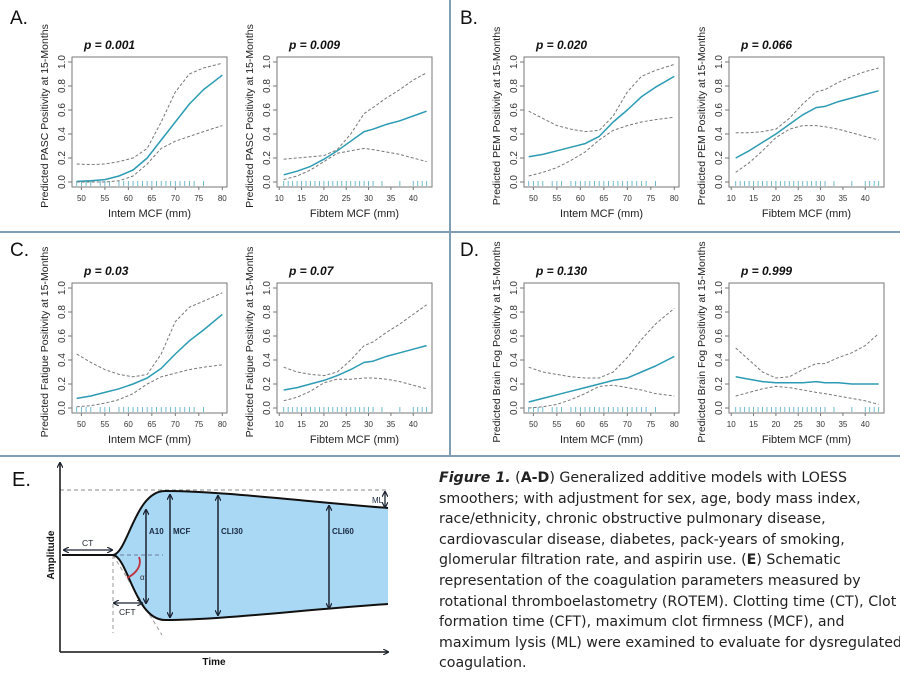 The width and height of the screenshot is (900, 675). I want to click on panel-divider-vertical, so click(450, 228).